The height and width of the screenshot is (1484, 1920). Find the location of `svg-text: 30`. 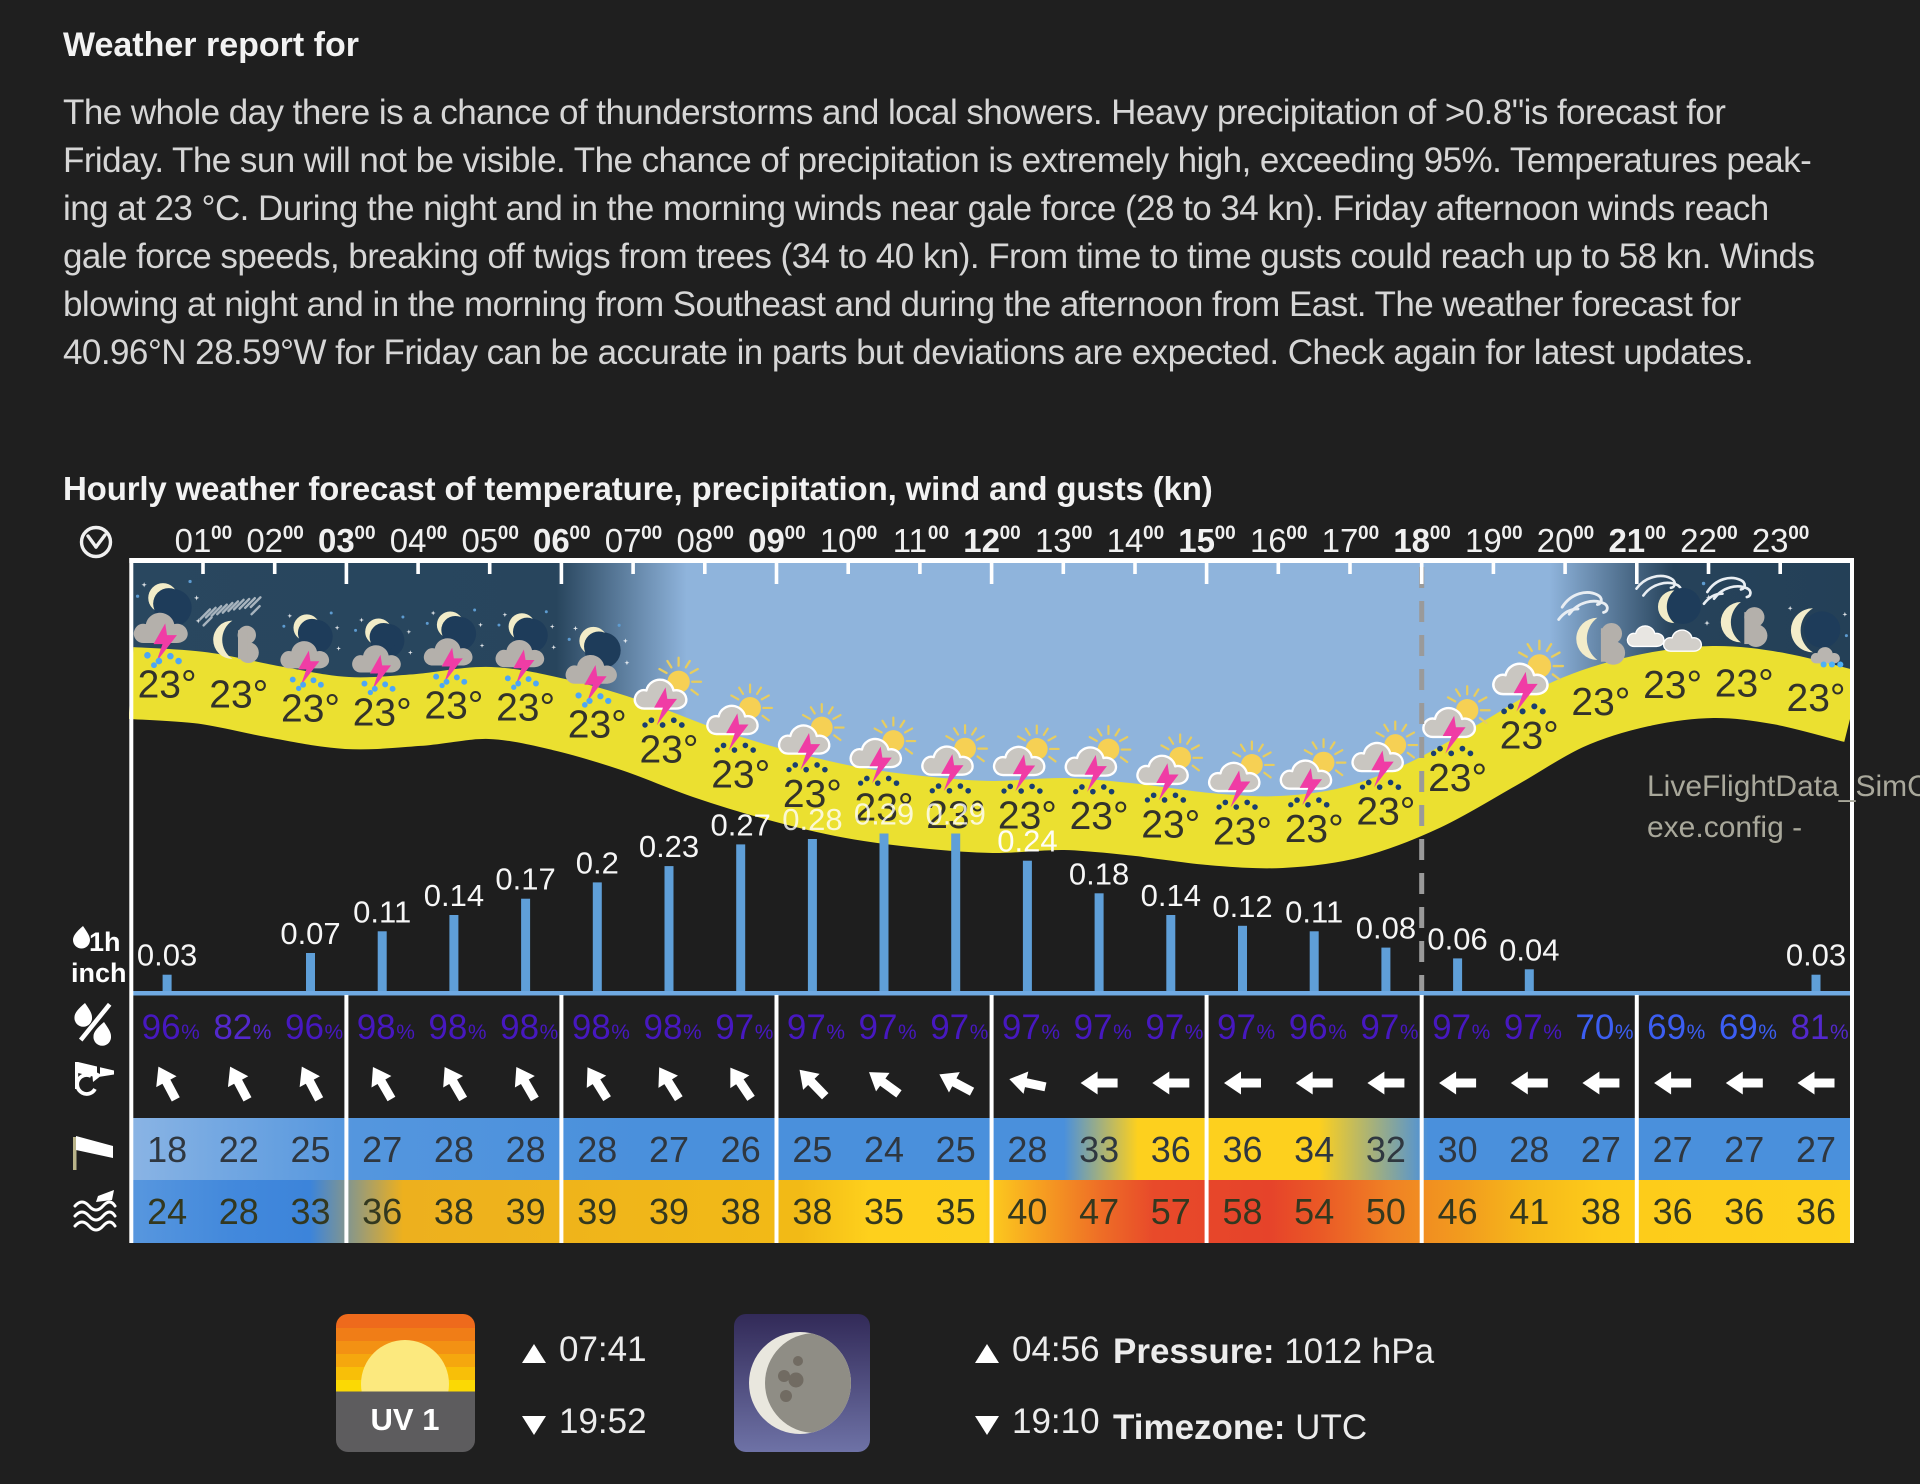

svg-text: 30 is located at coordinates (1458, 1149).